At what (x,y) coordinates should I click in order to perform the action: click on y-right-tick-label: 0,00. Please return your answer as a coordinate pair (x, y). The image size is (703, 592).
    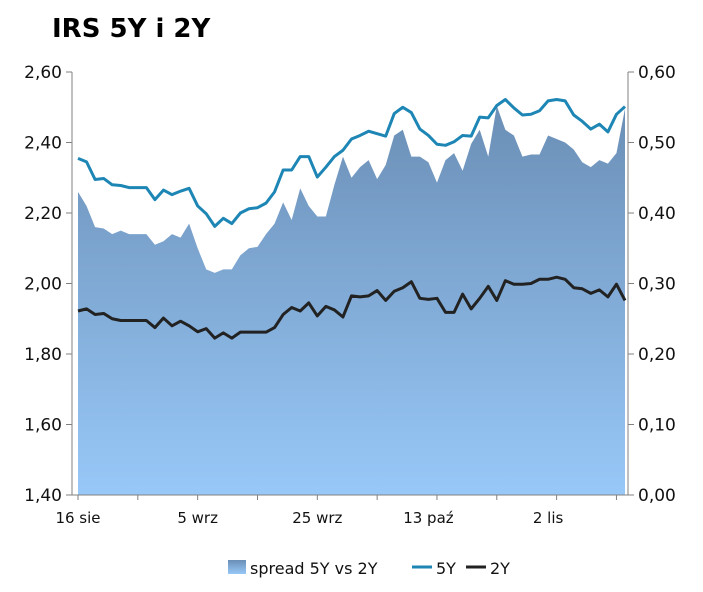
    Looking at the image, I should click on (657, 496).